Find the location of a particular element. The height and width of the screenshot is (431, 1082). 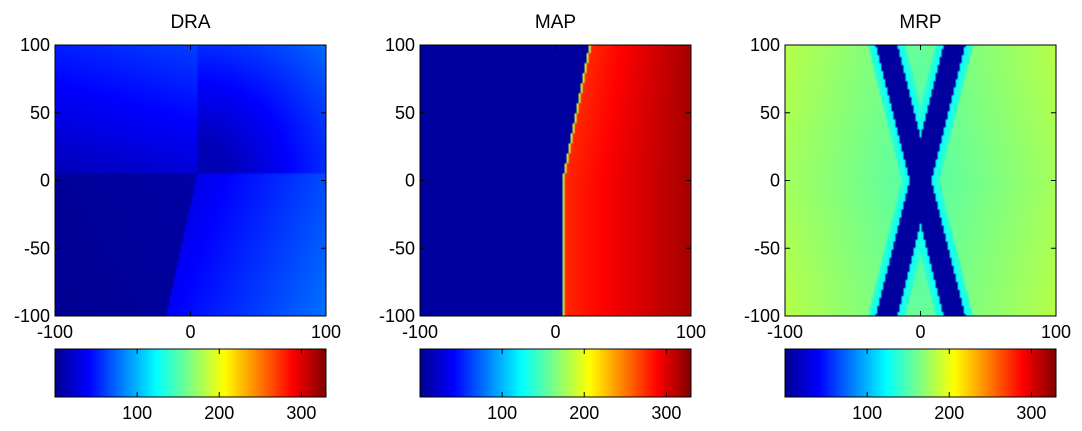

subplot-title: MRP is located at coordinates (920, 22).